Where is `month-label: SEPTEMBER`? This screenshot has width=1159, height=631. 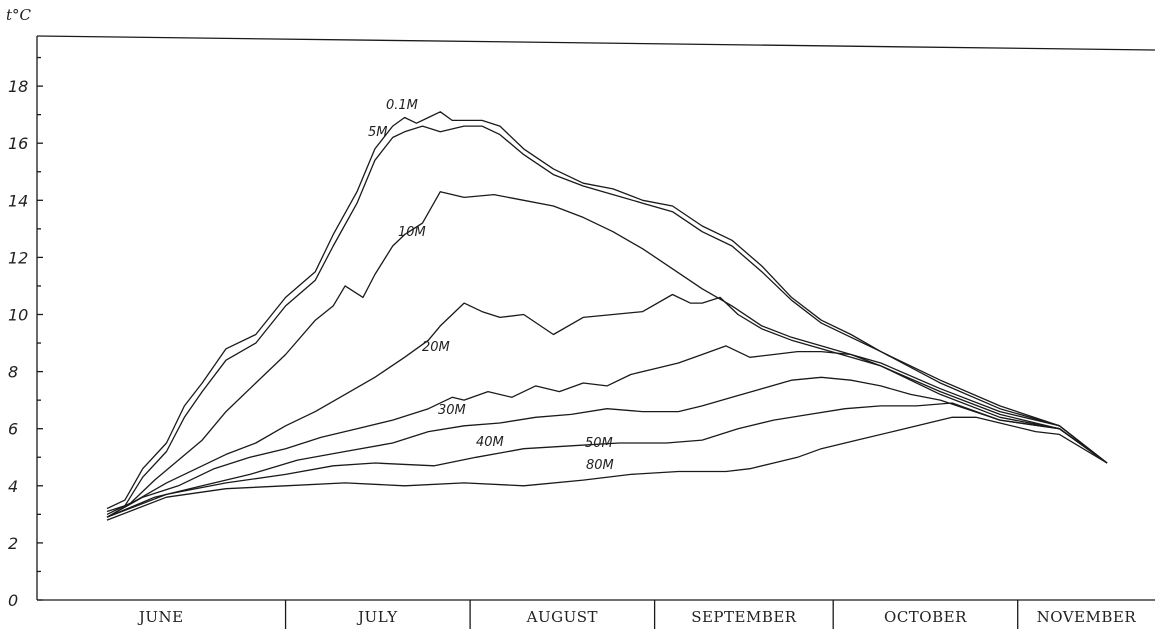
month-label: SEPTEMBER is located at coordinates (744, 617).